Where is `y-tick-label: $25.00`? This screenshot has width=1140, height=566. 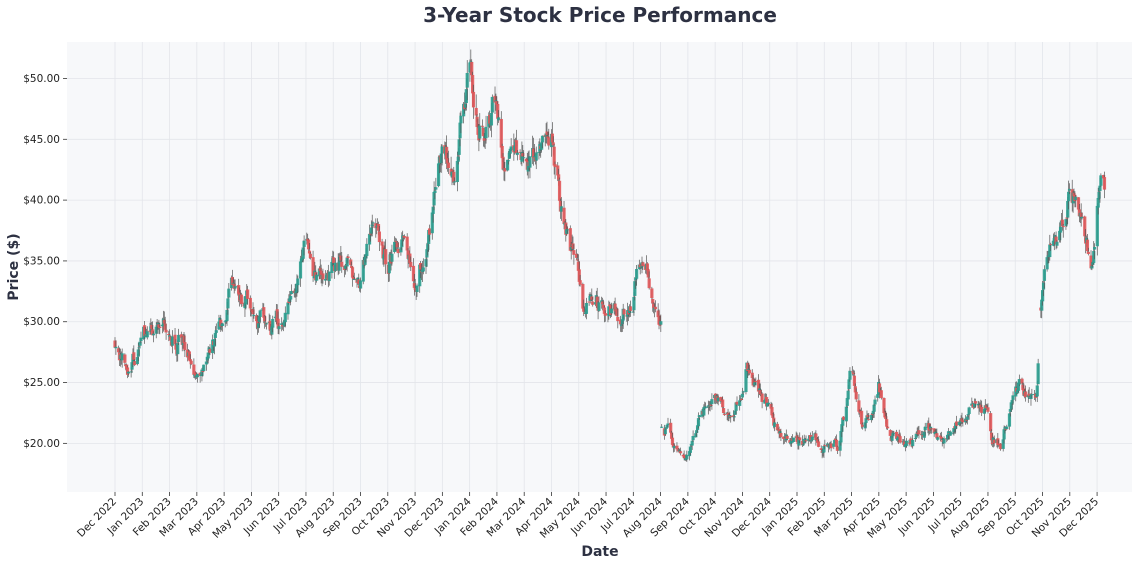
y-tick-label: $25.00 is located at coordinates (41, 383).